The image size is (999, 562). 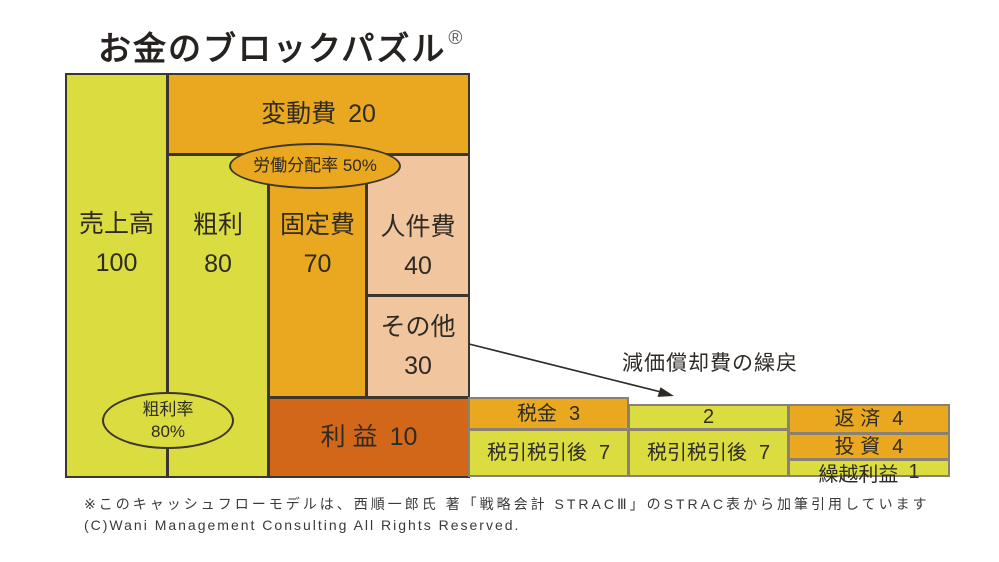 I want to click on depreciation-label: 減価償却費の繰戻, so click(x=710, y=363).